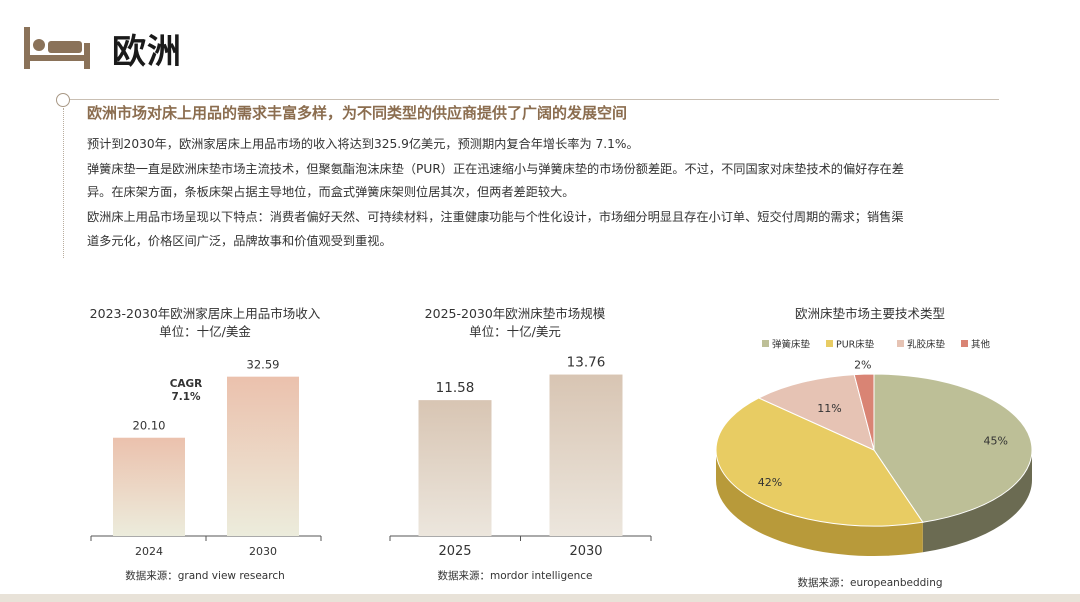 This screenshot has height=602, width=1080. What do you see at coordinates (586, 363) in the screenshot?
I see `bar-value-label: 13.76` at bounding box center [586, 363].